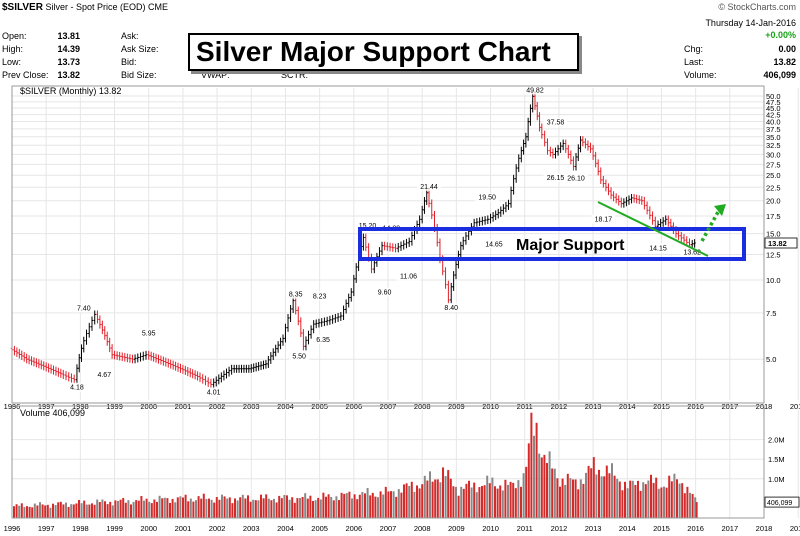 This screenshot has height=536, width=800. What do you see at coordinates (525, 528) in the screenshot?
I see `year-tick-label: 2011` at bounding box center [525, 528].